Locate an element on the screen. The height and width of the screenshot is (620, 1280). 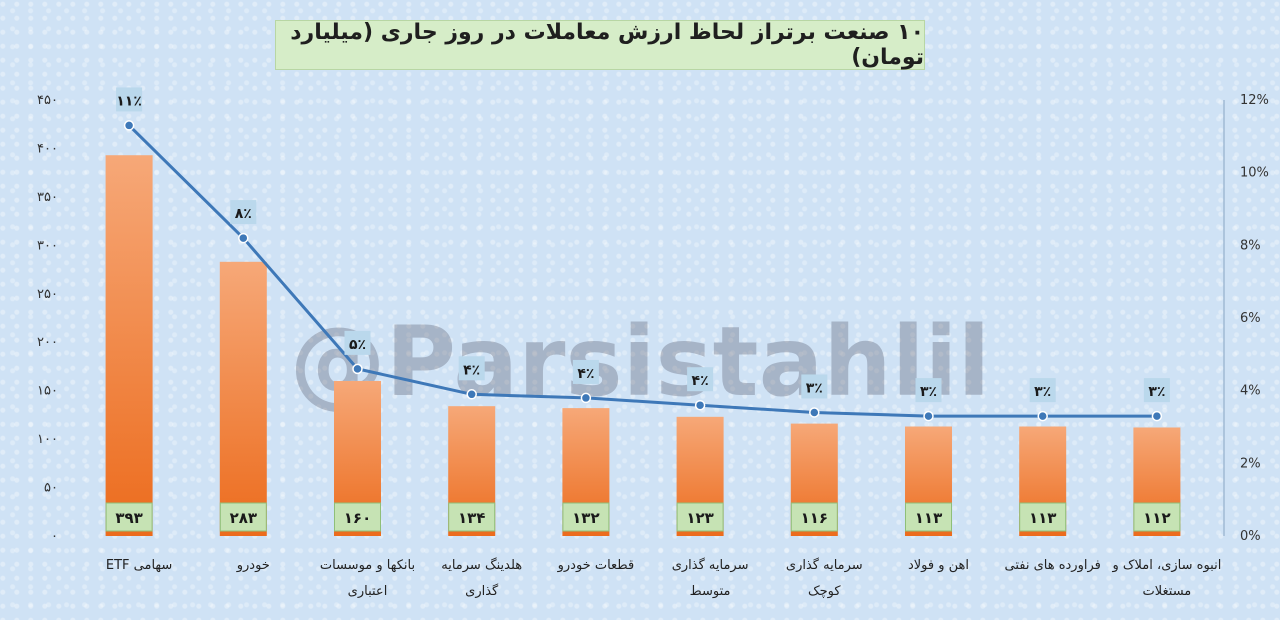
value-label: ۱۲۳ is located at coordinates (699, 518).